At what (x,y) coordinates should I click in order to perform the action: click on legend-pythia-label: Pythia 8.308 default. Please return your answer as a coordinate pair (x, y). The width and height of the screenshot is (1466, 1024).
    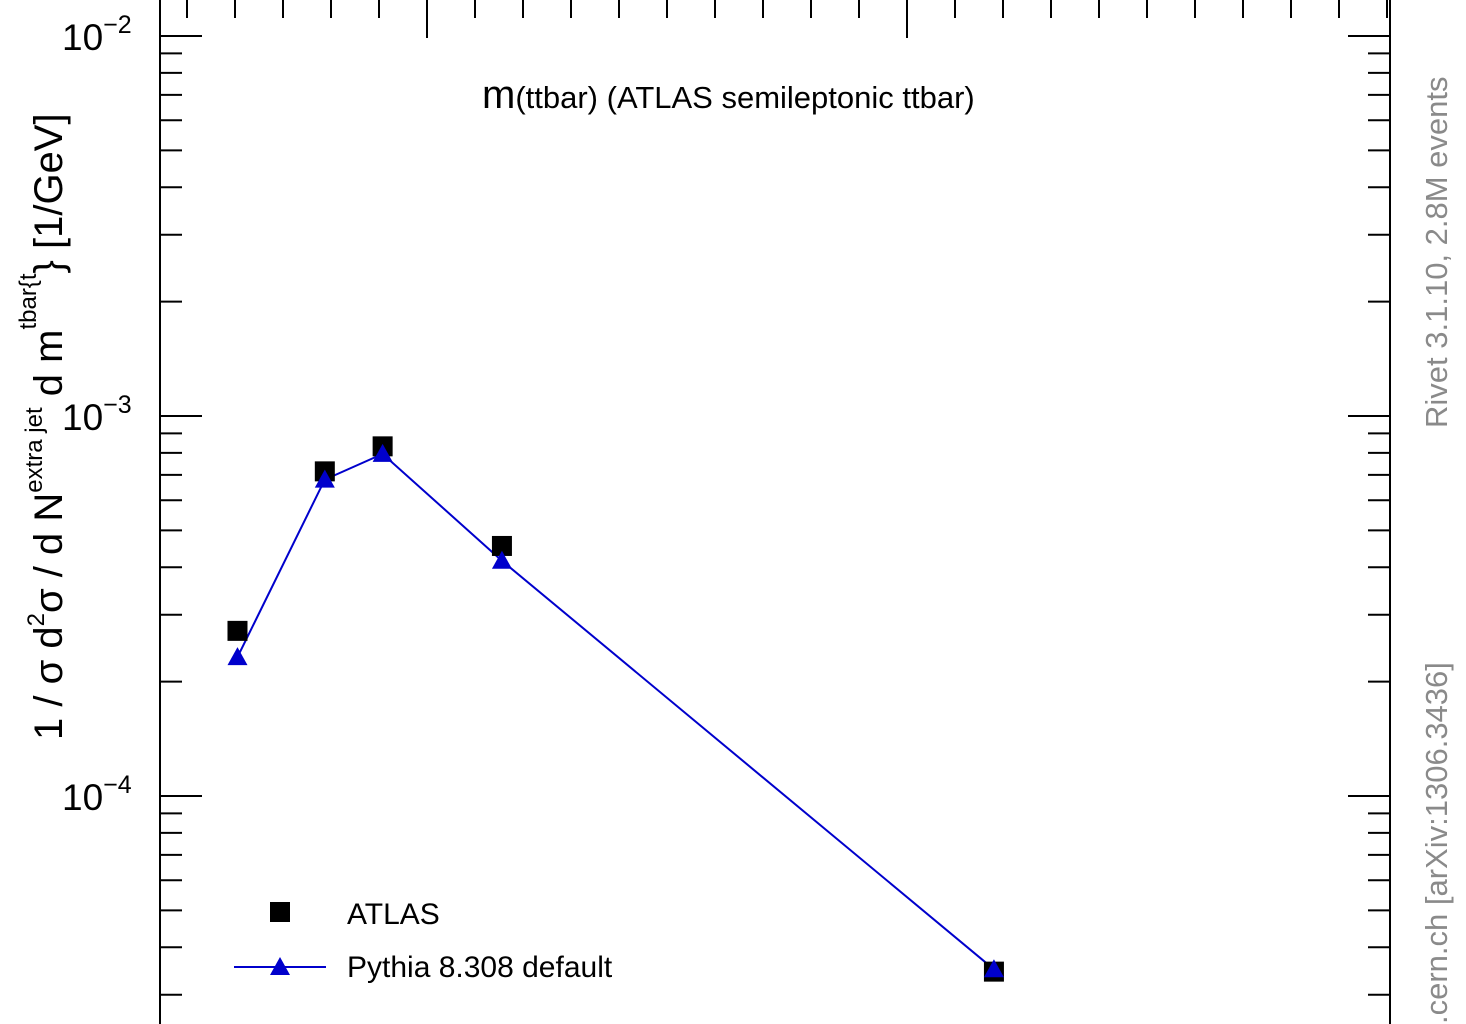
    Looking at the image, I should click on (480, 967).